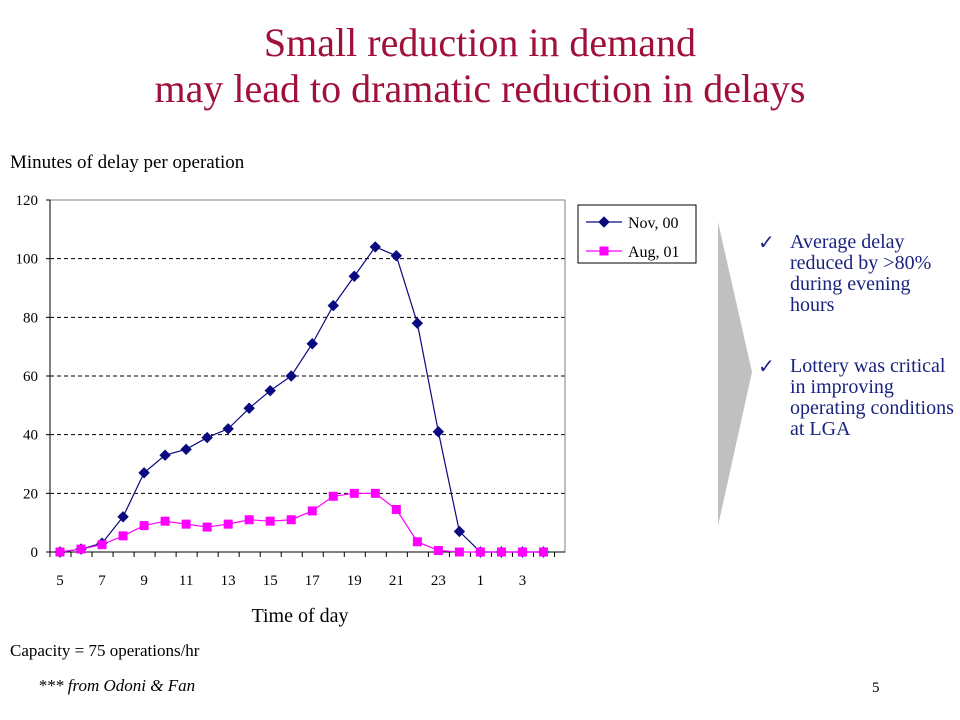 This screenshot has height=720, width=960. What do you see at coordinates (876, 688) in the screenshot?
I see `page-number: 5` at bounding box center [876, 688].